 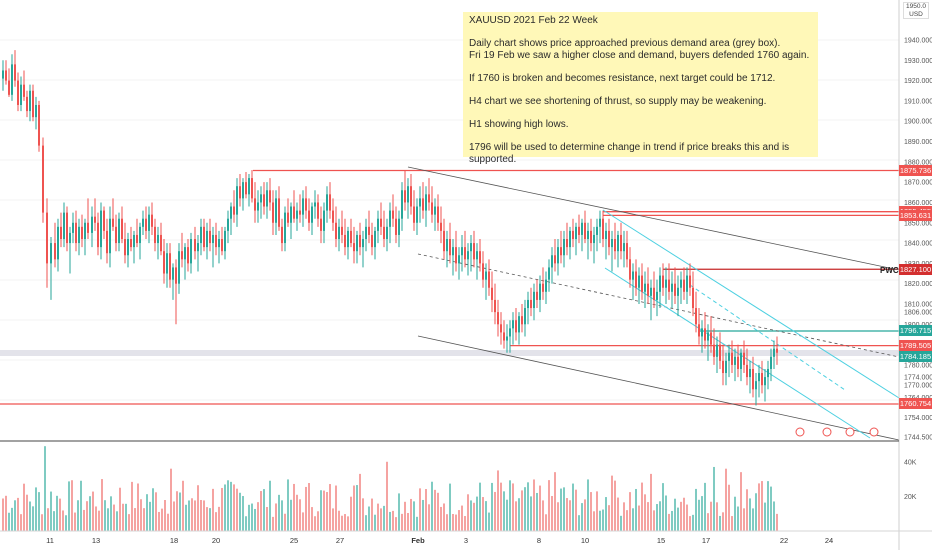 I want to click on price-tick-label: 1770.000, so click(x=918, y=386).